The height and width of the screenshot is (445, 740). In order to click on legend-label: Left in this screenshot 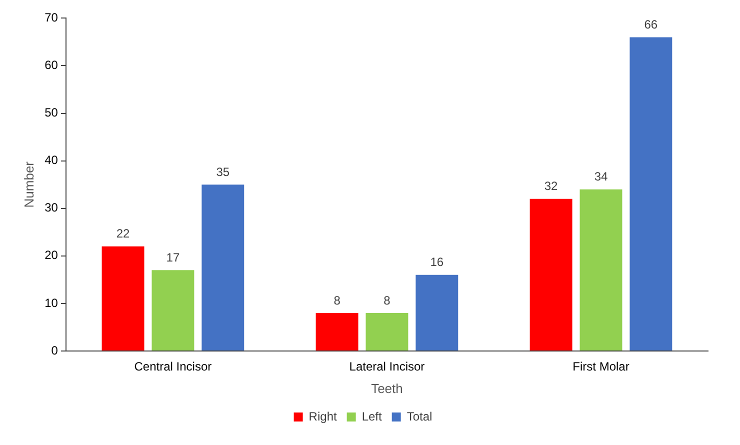, I will do `click(372, 416)`.